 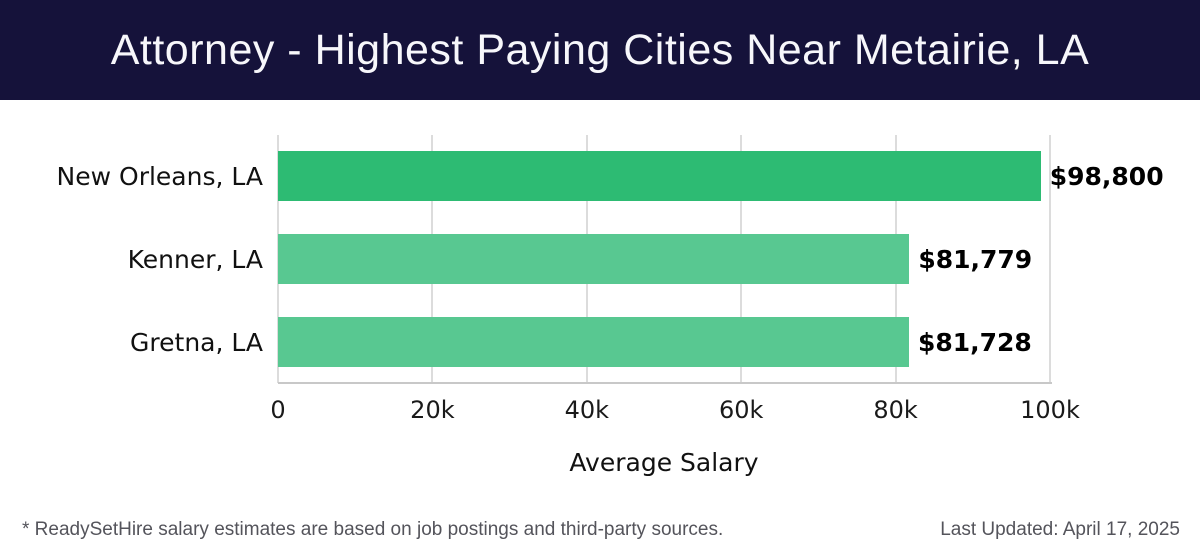 What do you see at coordinates (665, 383) in the screenshot?
I see `x-axis-line` at bounding box center [665, 383].